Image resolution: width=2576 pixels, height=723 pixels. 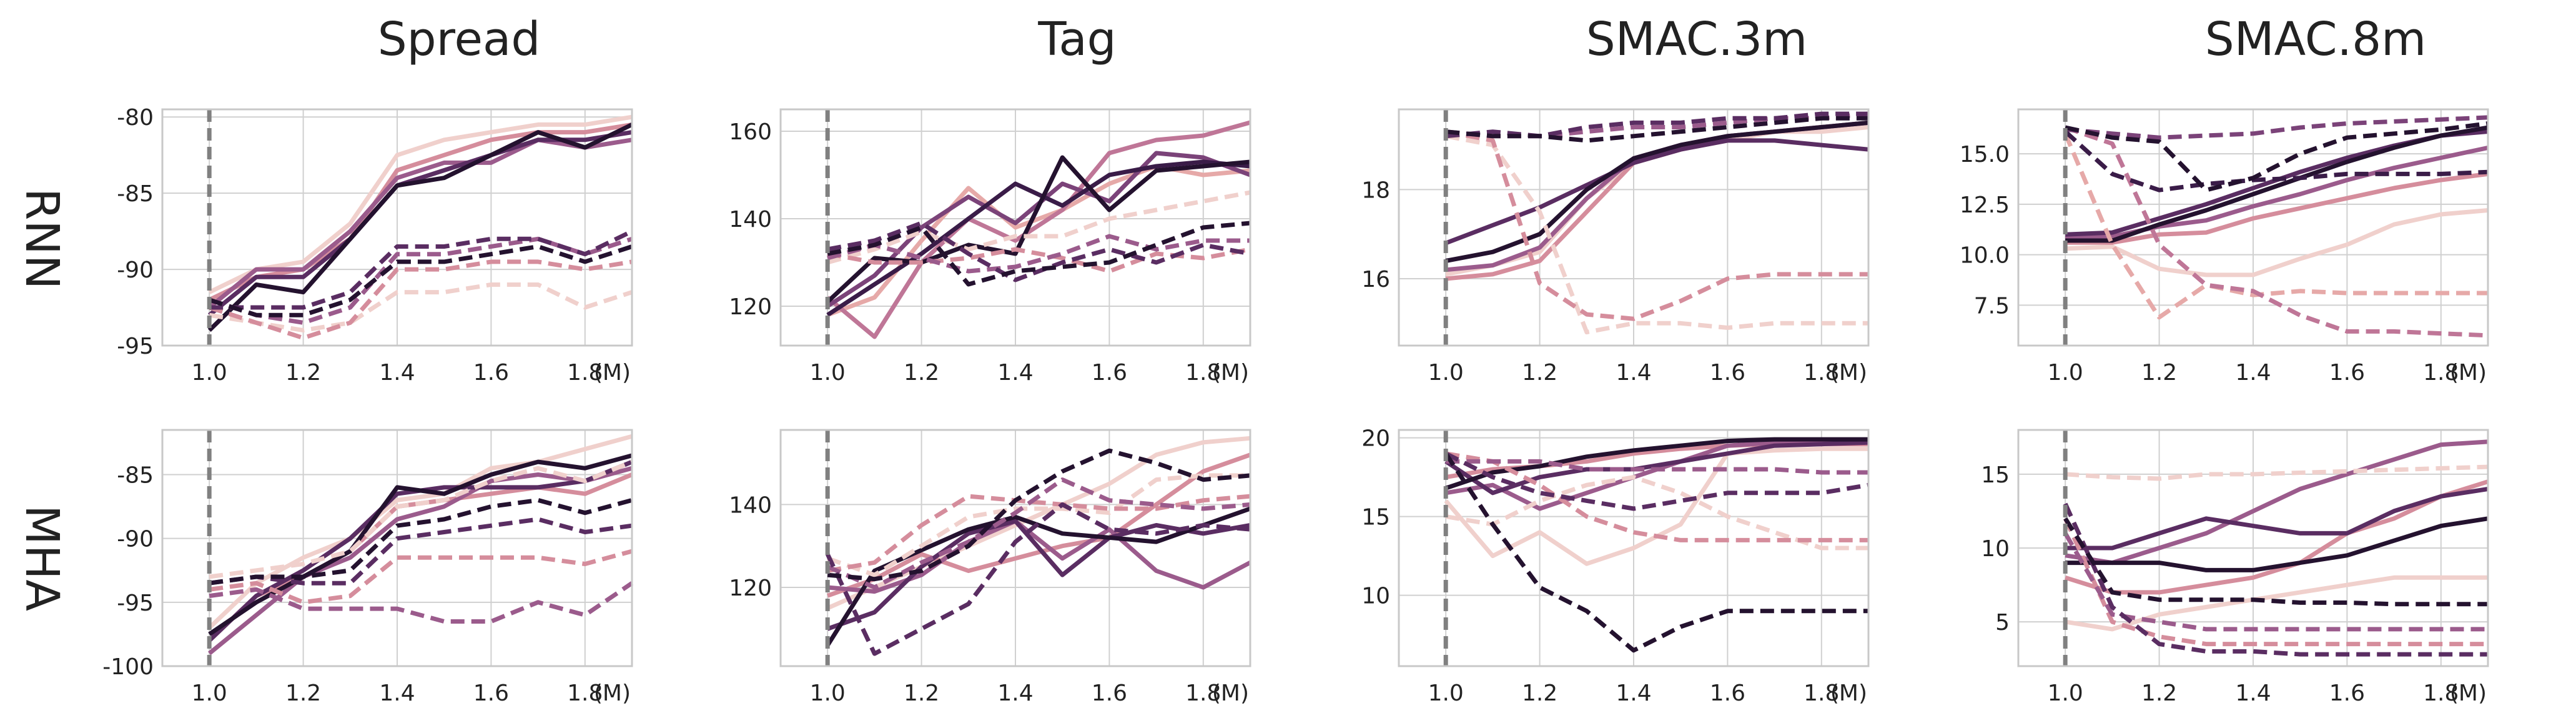 I want to click on y-tick-label: 18, so click(x=1376, y=190).